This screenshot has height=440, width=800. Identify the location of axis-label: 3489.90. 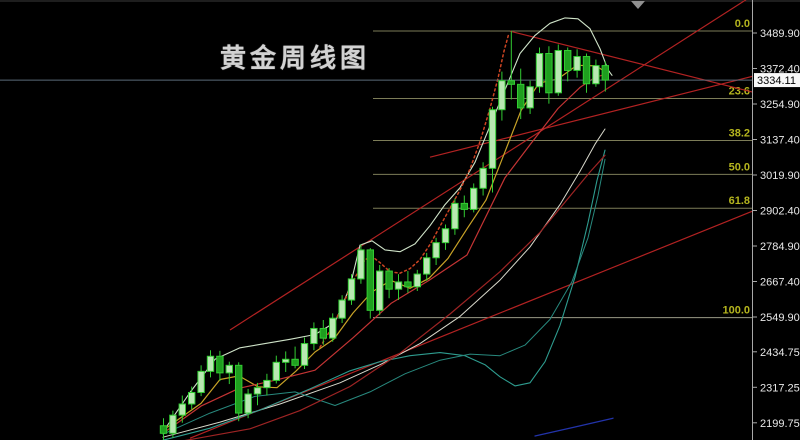
(780, 34).